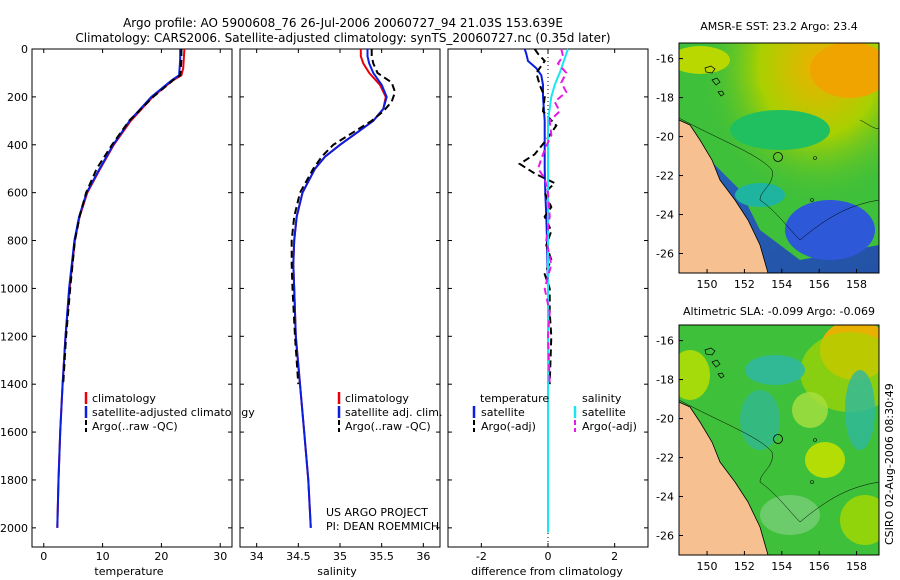 The height and width of the screenshot is (580, 900). What do you see at coordinates (604, 412) in the screenshot?
I see `legend-sal-sat-label: satellite` at bounding box center [604, 412].